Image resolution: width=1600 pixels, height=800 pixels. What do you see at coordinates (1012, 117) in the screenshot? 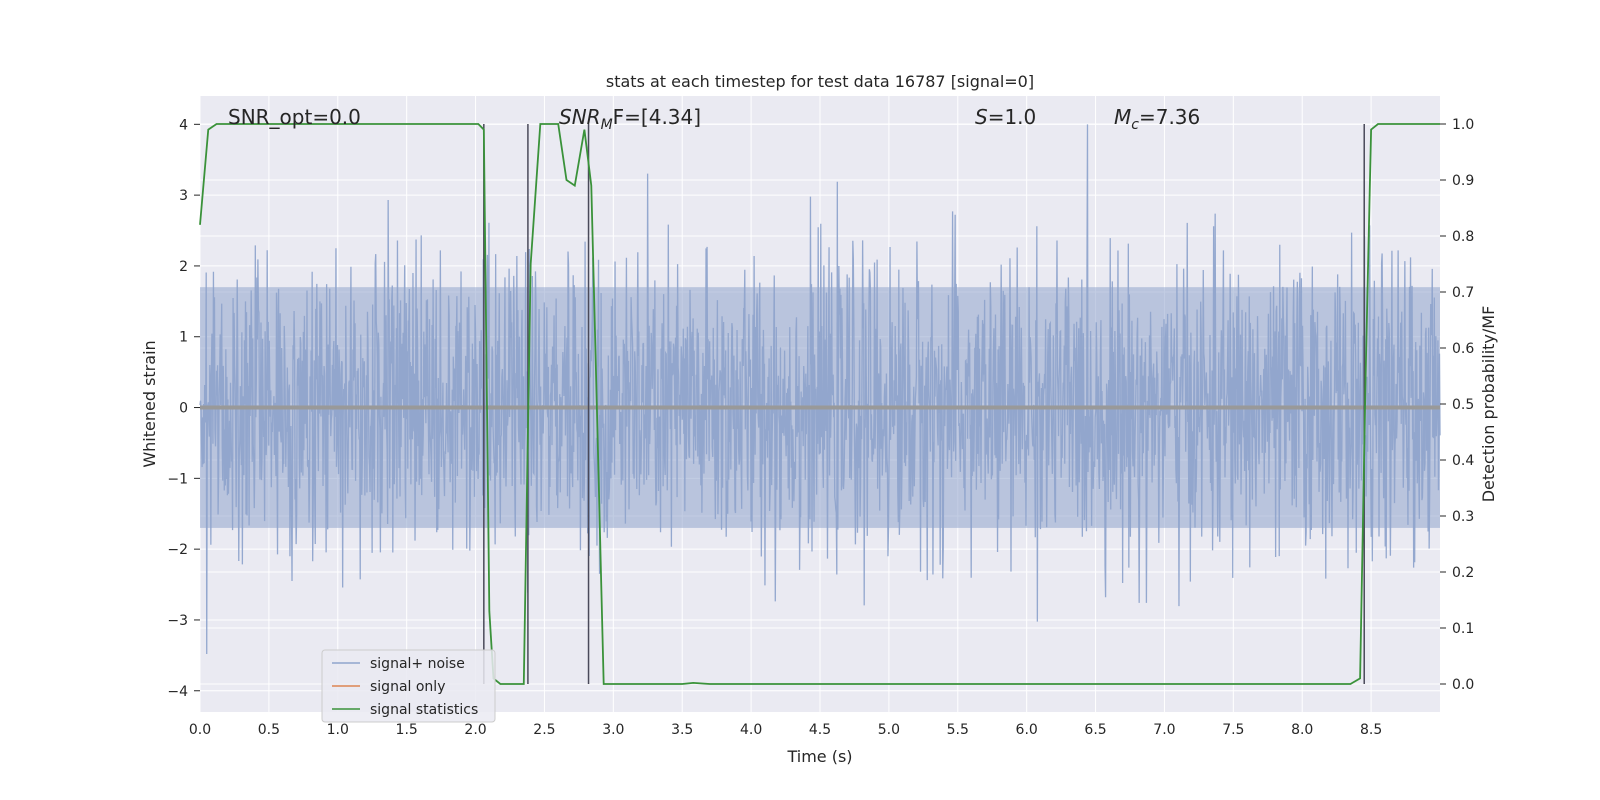
I see `s-rest: =1.0` at bounding box center [1012, 117].